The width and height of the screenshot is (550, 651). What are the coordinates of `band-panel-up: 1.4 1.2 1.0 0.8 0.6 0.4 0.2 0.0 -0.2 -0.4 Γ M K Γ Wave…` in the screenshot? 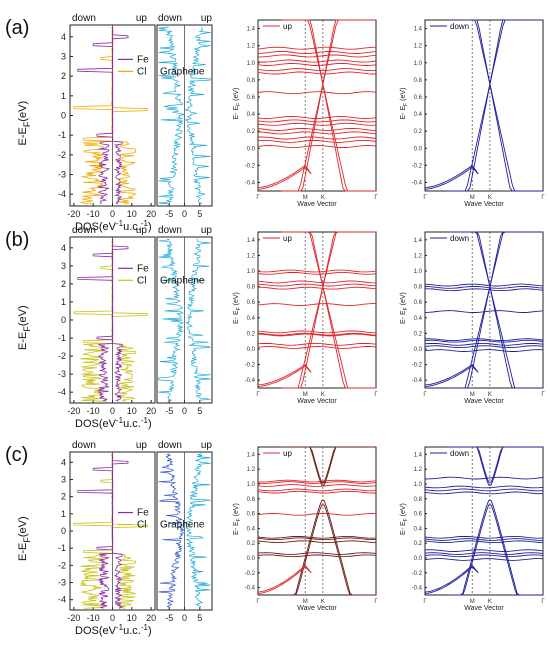 It's located at (305, 113).